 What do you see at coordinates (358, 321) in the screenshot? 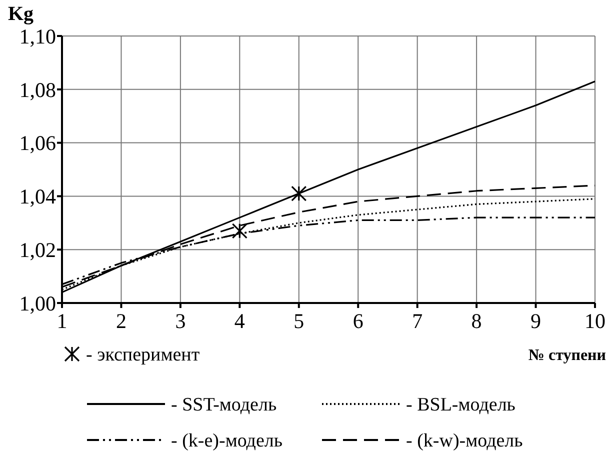
I see `x-tick-label: 6` at bounding box center [358, 321].